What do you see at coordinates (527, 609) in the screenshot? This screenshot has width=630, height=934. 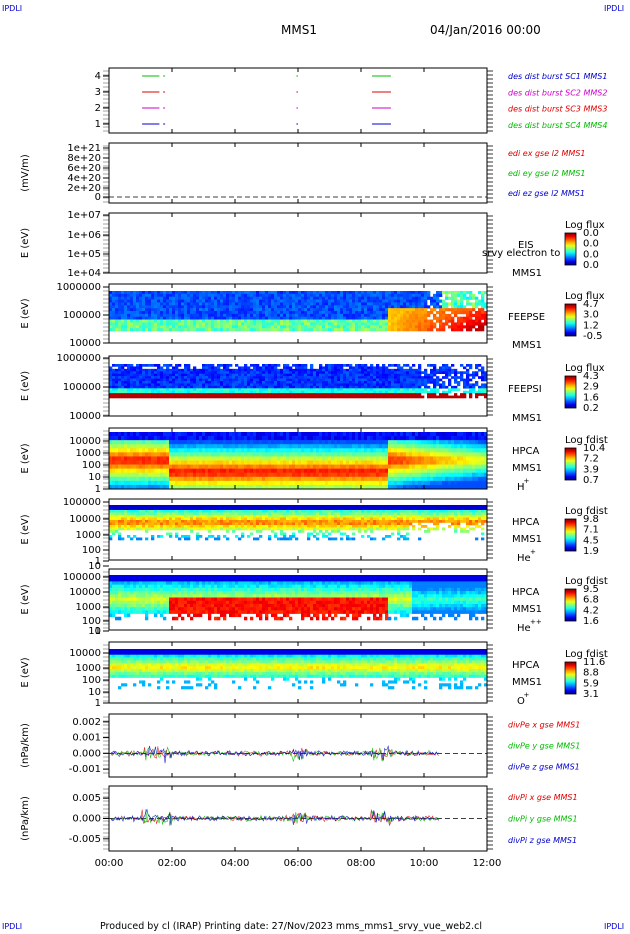 I see `label-sc-hpca_hepp: MMS1` at bounding box center [527, 609].